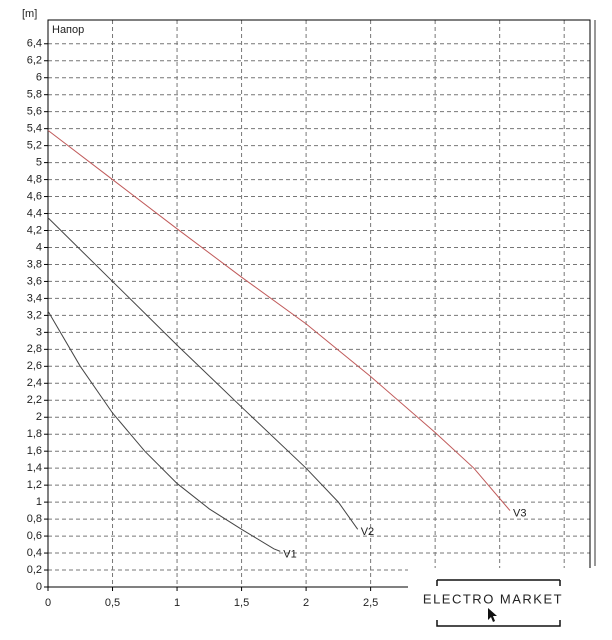 This screenshot has height=640, width=612. Describe the element at coordinates (34, 129) in the screenshot. I see `y-tick-label: 5,4` at that location.